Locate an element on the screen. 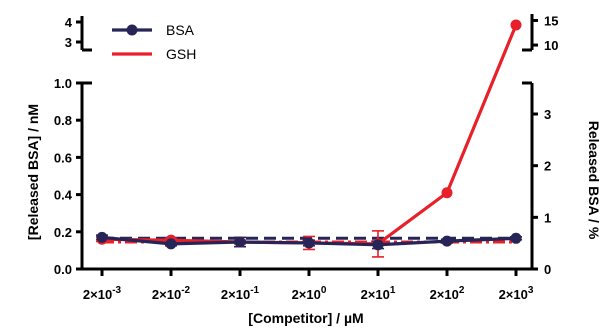 The height and width of the screenshot is (328, 601). x-tick-label: 2×10⁻³ is located at coordinates (102, 293).